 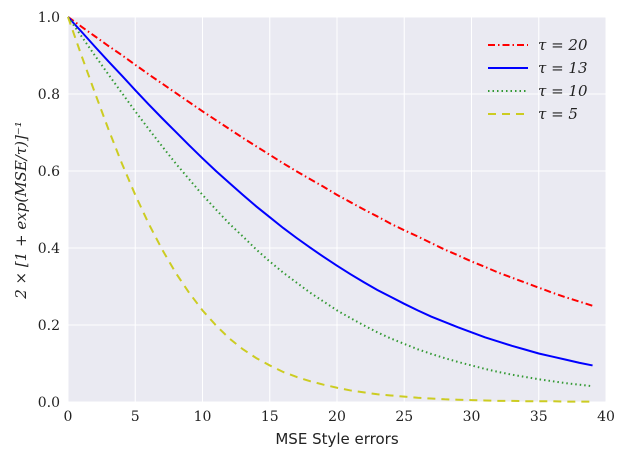 I want to click on y-tick-label: 0.8, so click(x=49, y=95).